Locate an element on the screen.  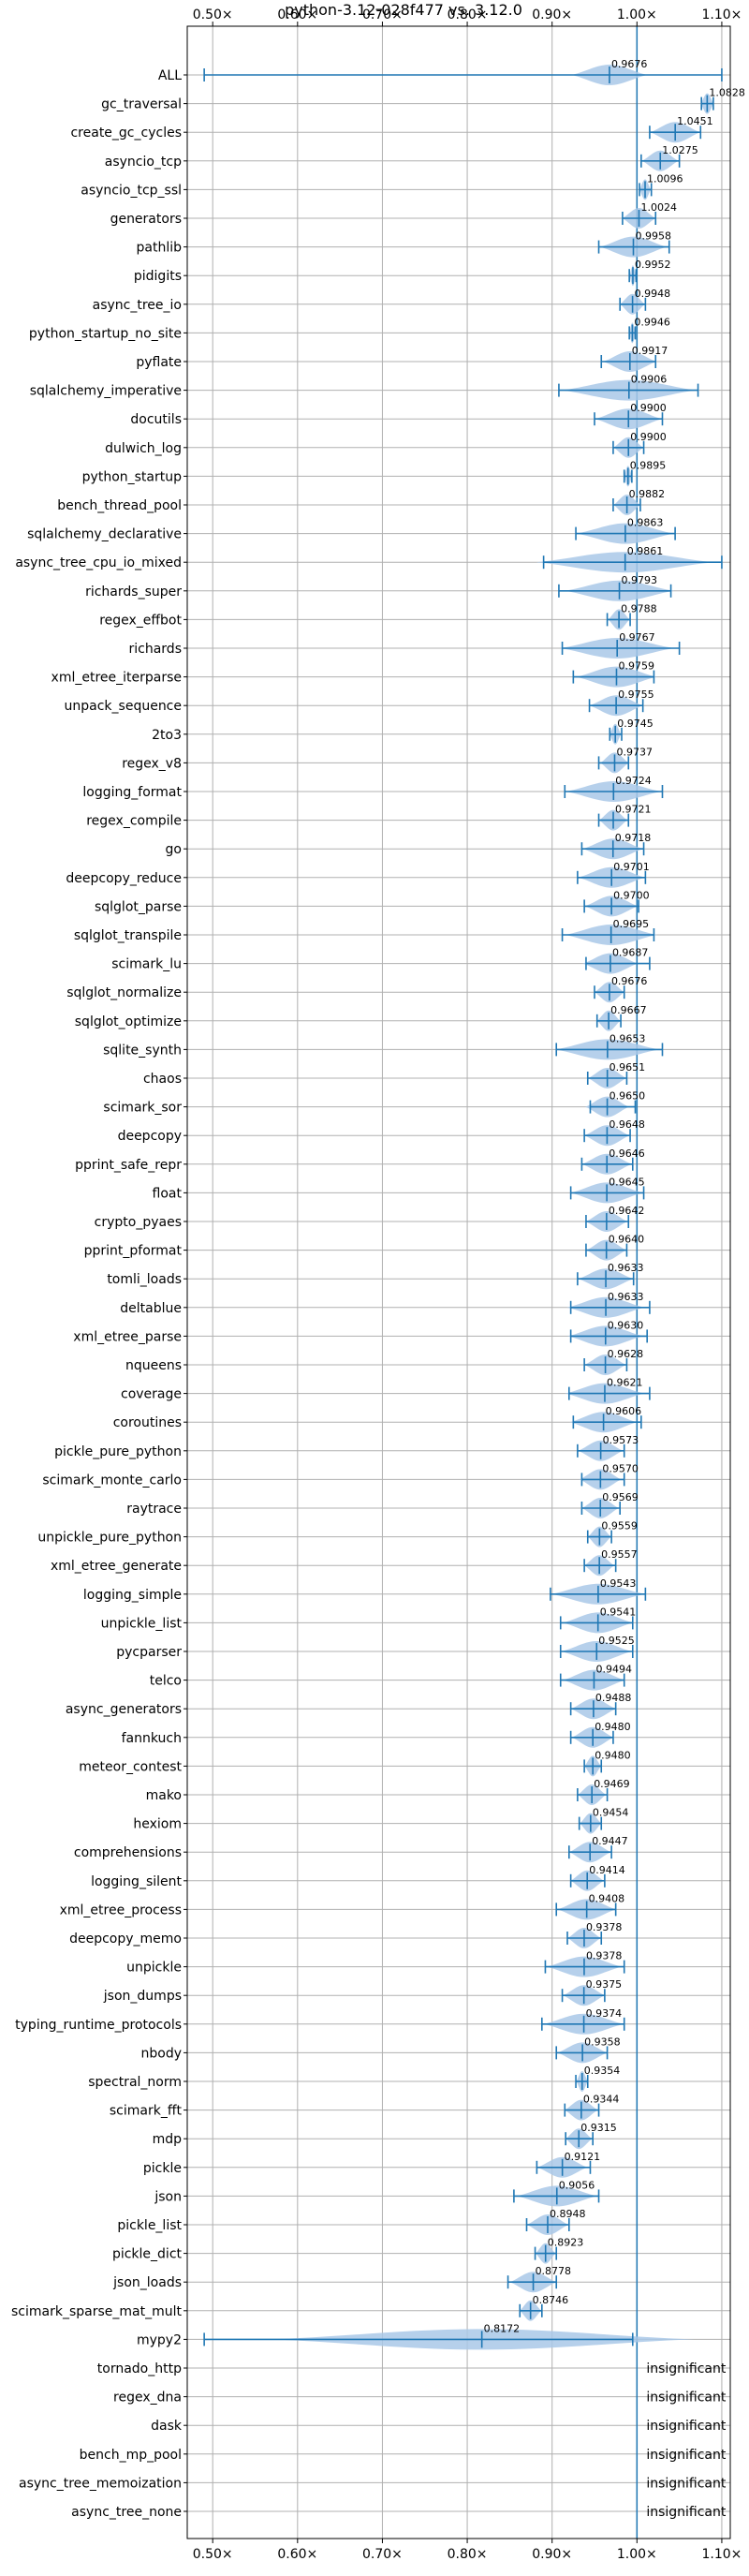
x-tick-label-bottom: 0.60× is located at coordinates (297, 2554).